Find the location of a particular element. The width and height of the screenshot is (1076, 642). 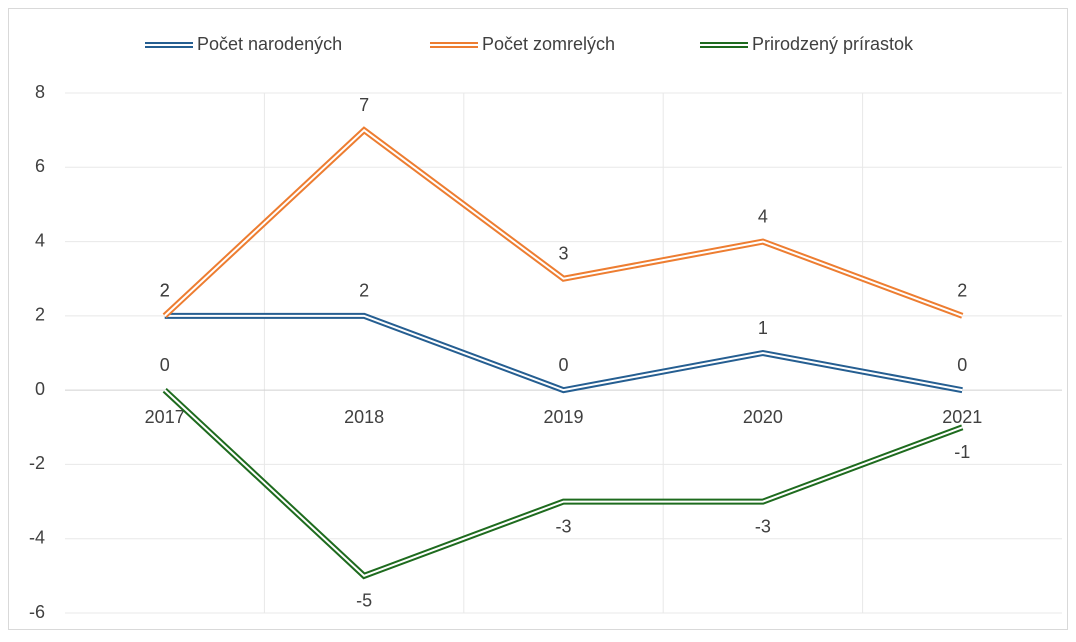

y-tick-label: -4 is located at coordinates (37, 537).